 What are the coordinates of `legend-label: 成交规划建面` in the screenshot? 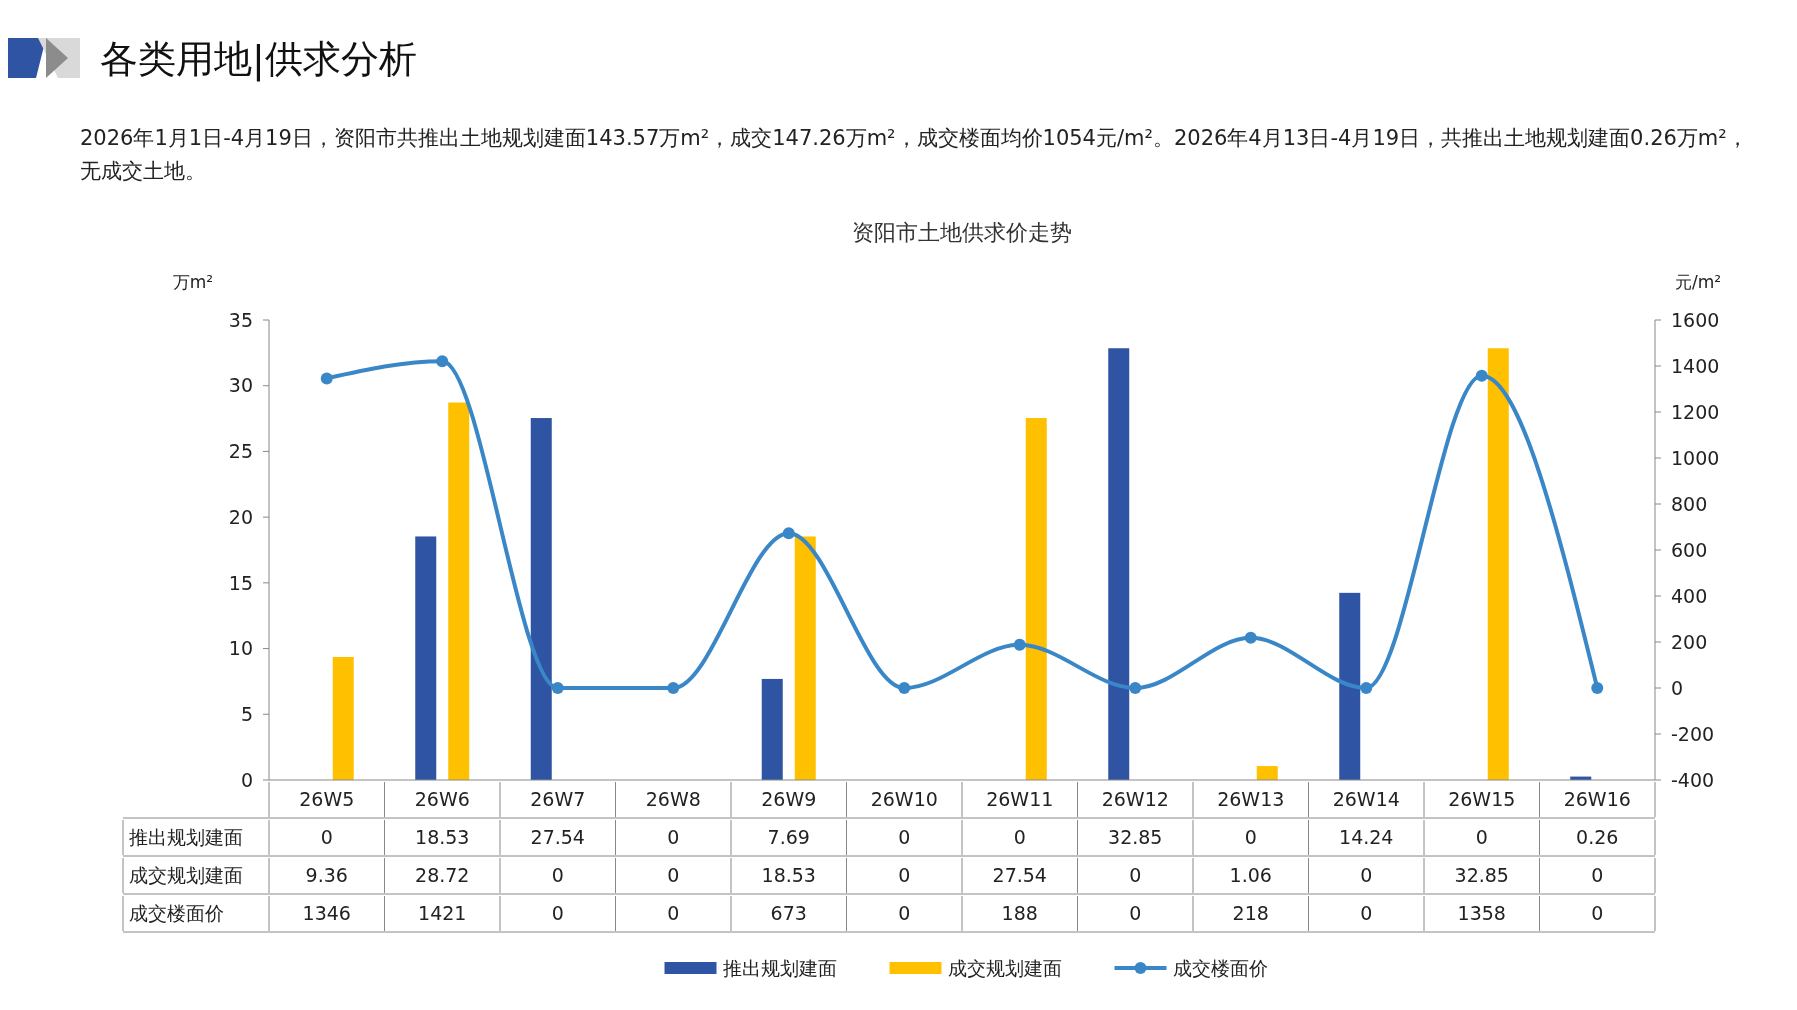 It's located at (1004, 967).